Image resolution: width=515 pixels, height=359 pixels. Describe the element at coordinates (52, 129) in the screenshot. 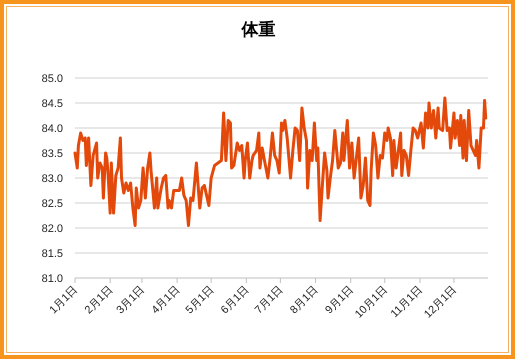

I see `y-tick-label: 84.0` at that location.